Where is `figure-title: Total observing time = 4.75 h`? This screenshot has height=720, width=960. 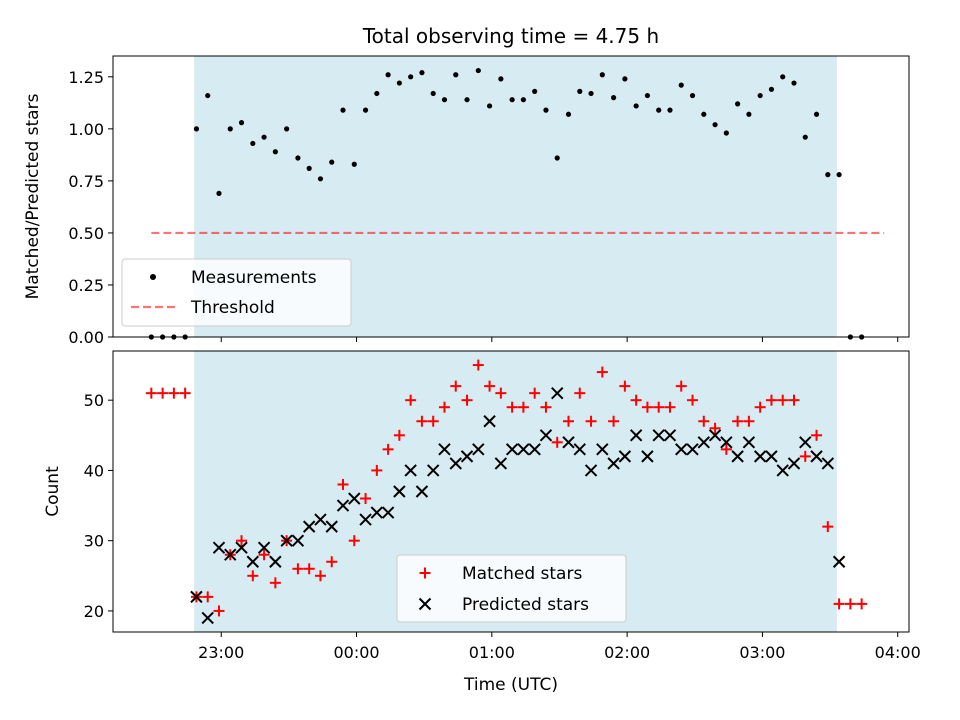
figure-title: Total observing time = 4.75 h is located at coordinates (510, 36).